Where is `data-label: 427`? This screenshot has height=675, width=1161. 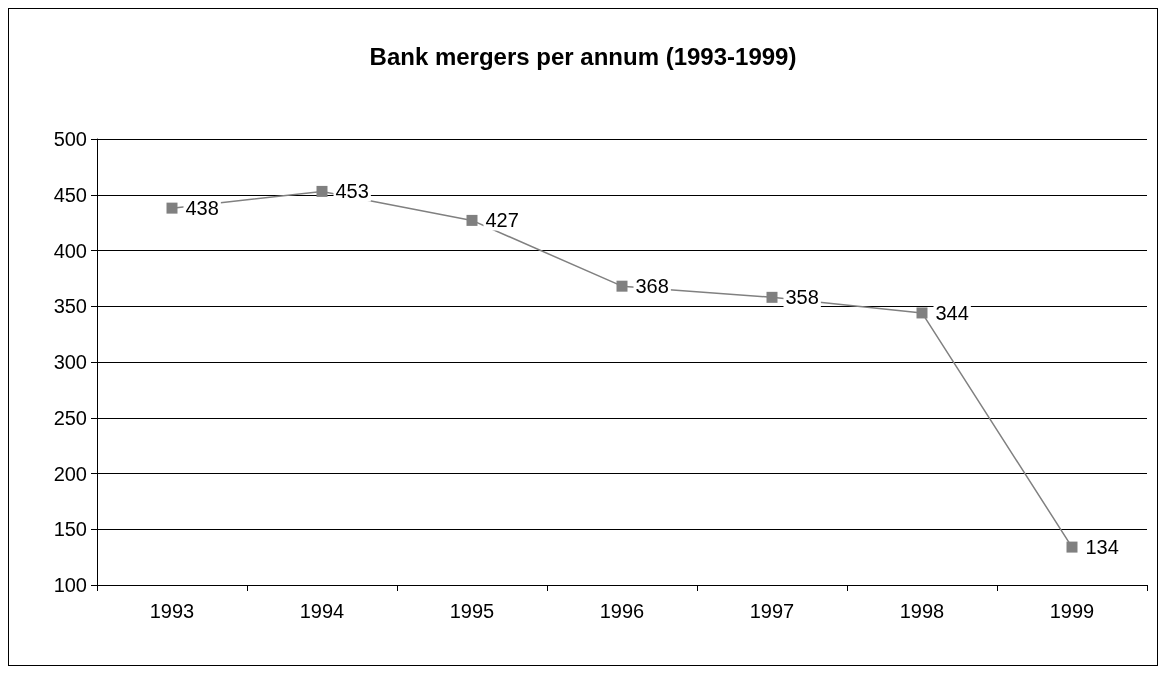
data-label: 427 is located at coordinates (502, 220).